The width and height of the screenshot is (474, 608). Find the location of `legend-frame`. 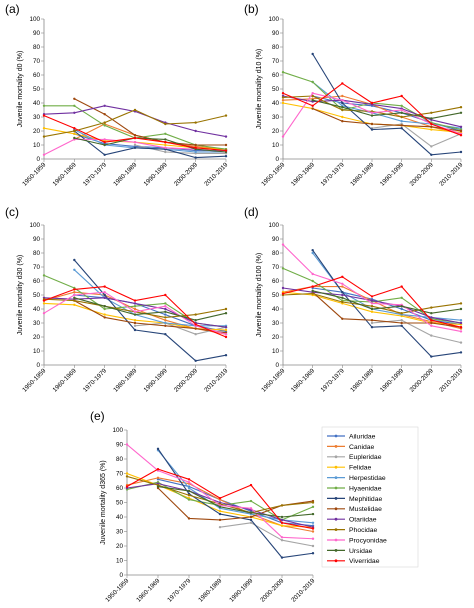

legend-frame is located at coordinates (370, 497).